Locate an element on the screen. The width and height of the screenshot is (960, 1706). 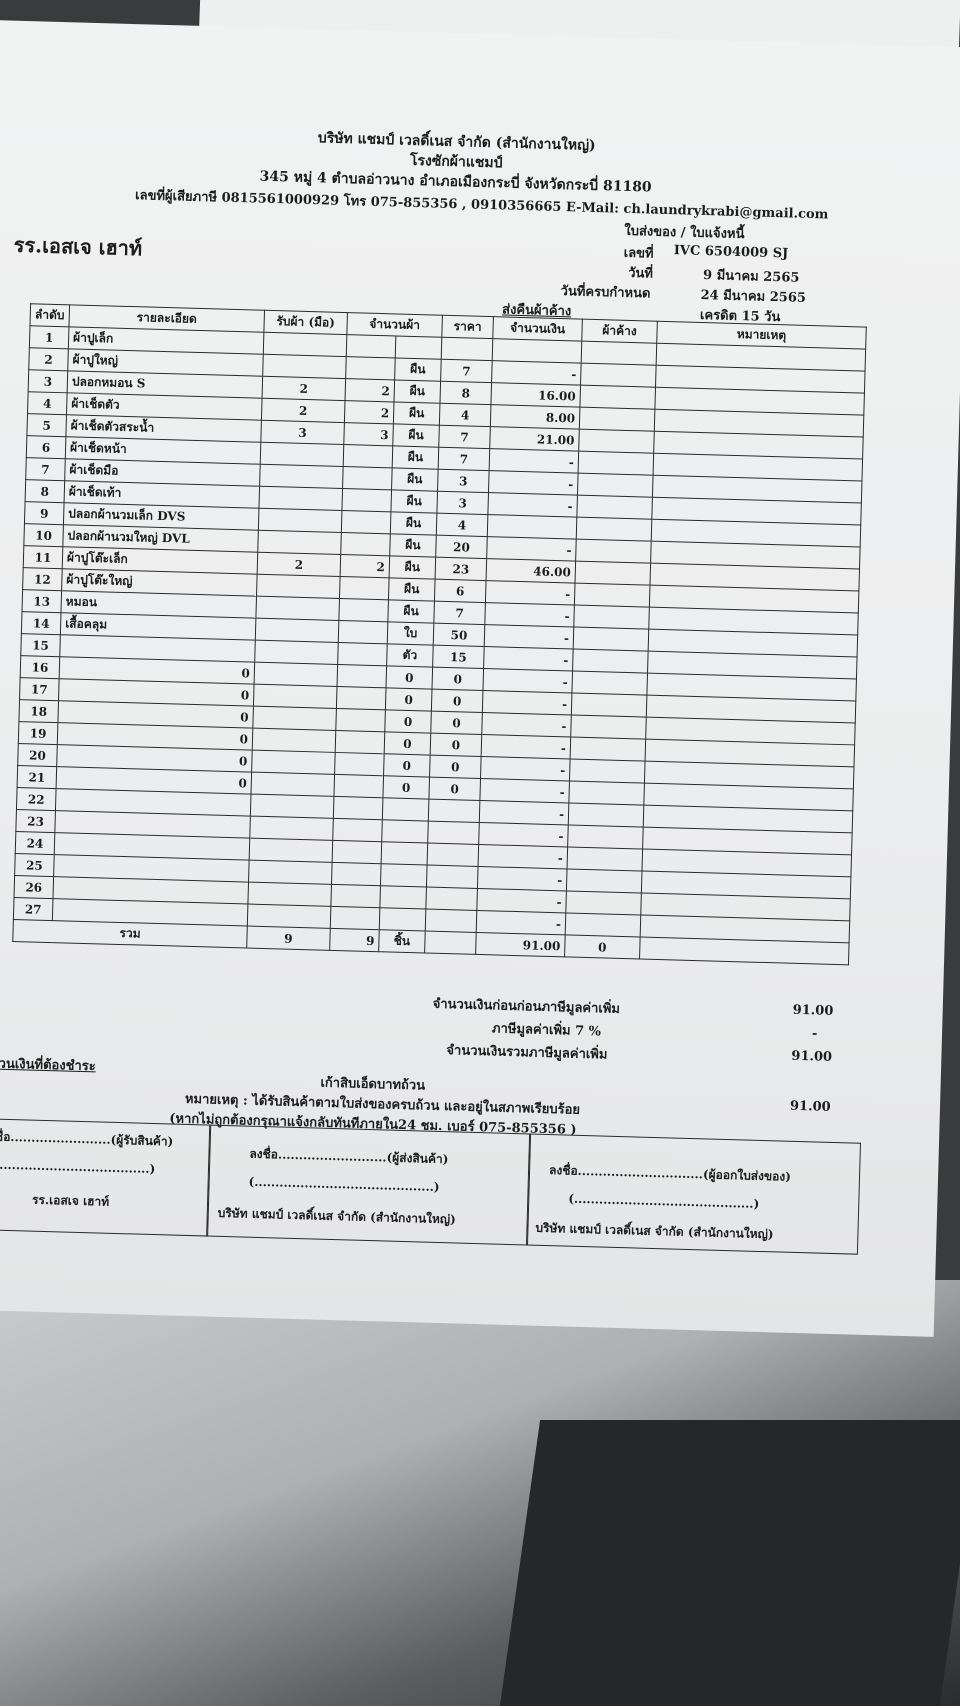
row-price: 7 is located at coordinates (459, 613).